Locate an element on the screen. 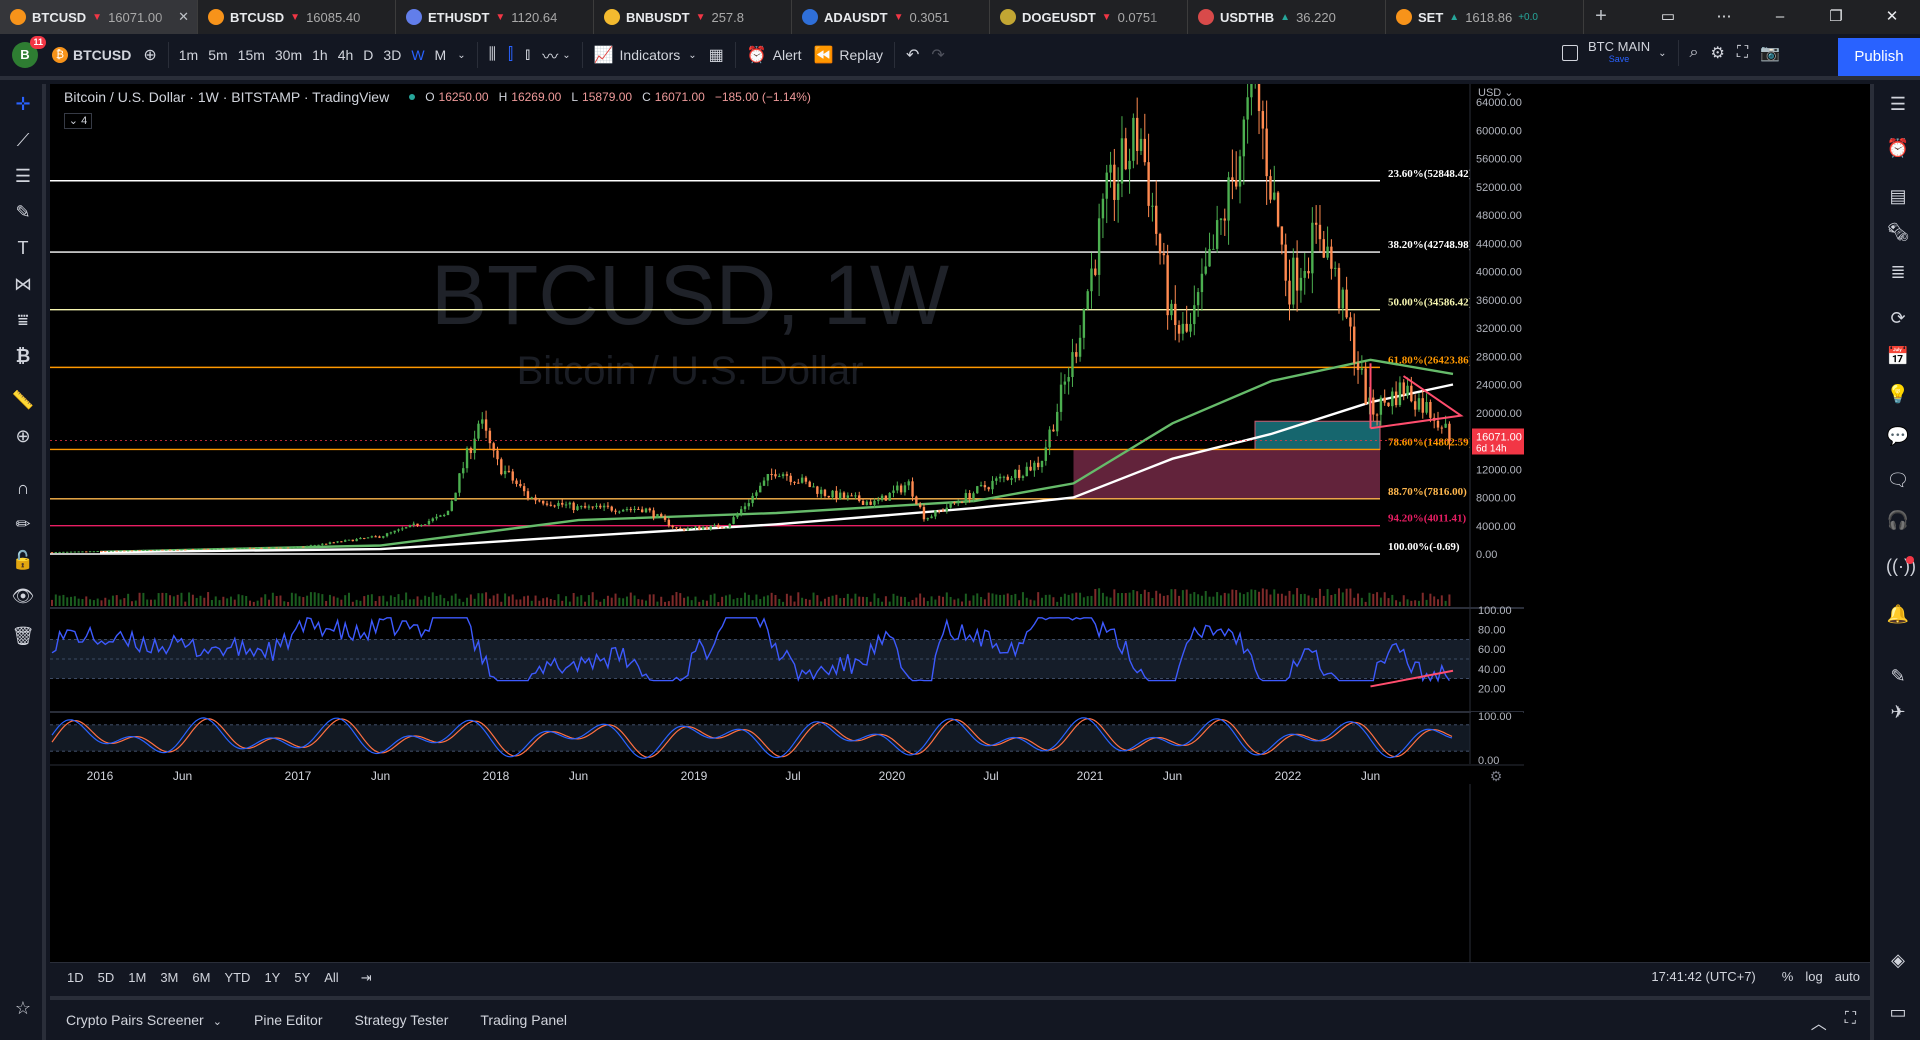 Image resolution: width=1920 pixels, height=1040 pixels. messages-icon: 🗨 is located at coordinates (1898, 480).